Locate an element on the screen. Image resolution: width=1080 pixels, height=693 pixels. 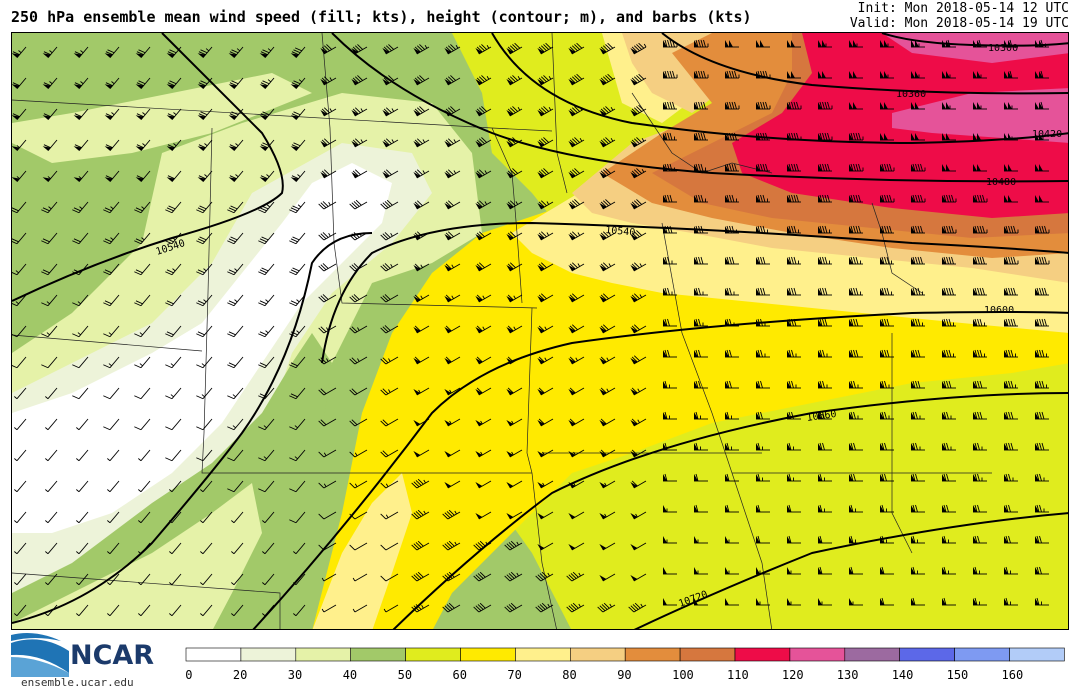
colorbar-tick-label: 140 is located at coordinates (903, 675).